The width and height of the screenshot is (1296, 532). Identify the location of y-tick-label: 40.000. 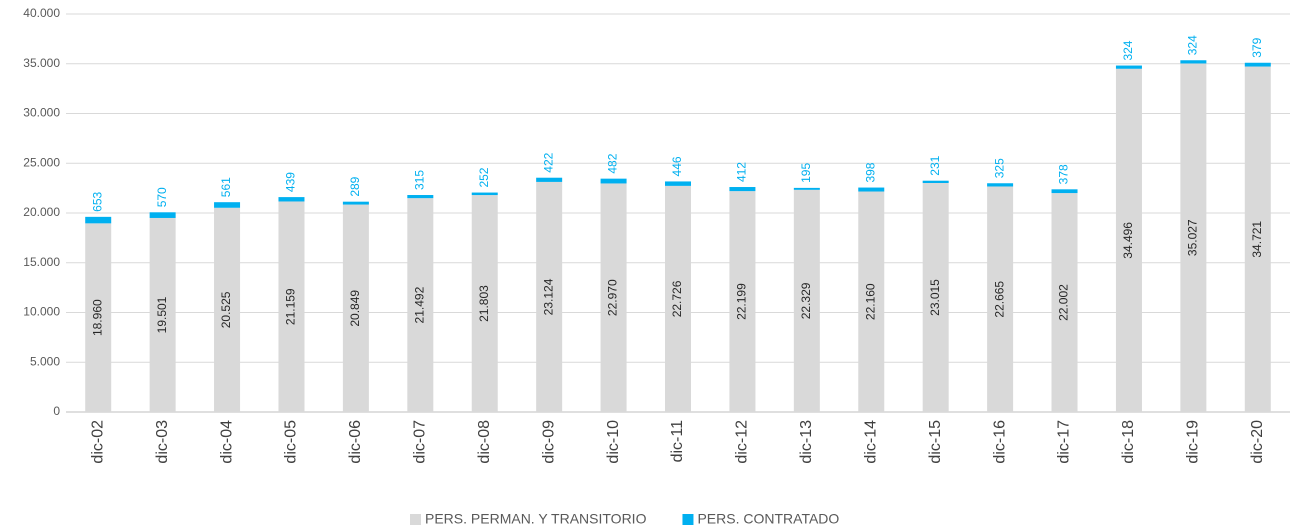
(41, 13).